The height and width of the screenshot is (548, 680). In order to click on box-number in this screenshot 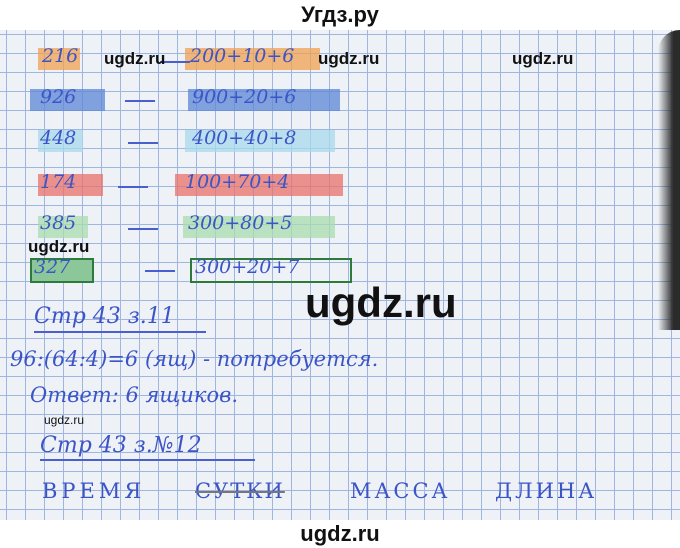, I will do `click(62, 270)`.